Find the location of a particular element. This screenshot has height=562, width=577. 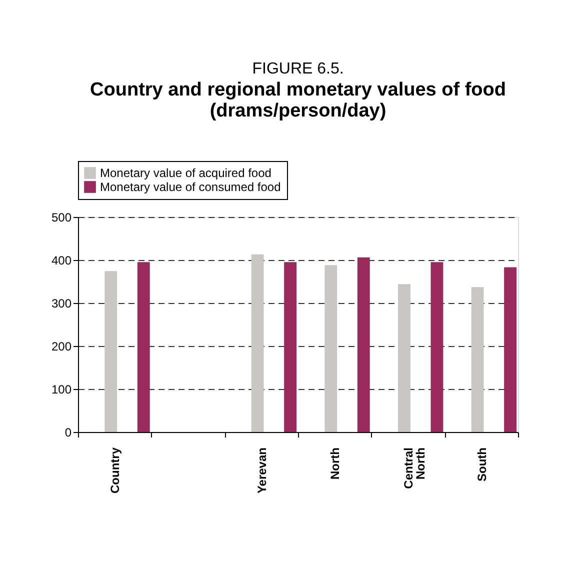

y-tick-label: 400 is located at coordinates (61, 261).